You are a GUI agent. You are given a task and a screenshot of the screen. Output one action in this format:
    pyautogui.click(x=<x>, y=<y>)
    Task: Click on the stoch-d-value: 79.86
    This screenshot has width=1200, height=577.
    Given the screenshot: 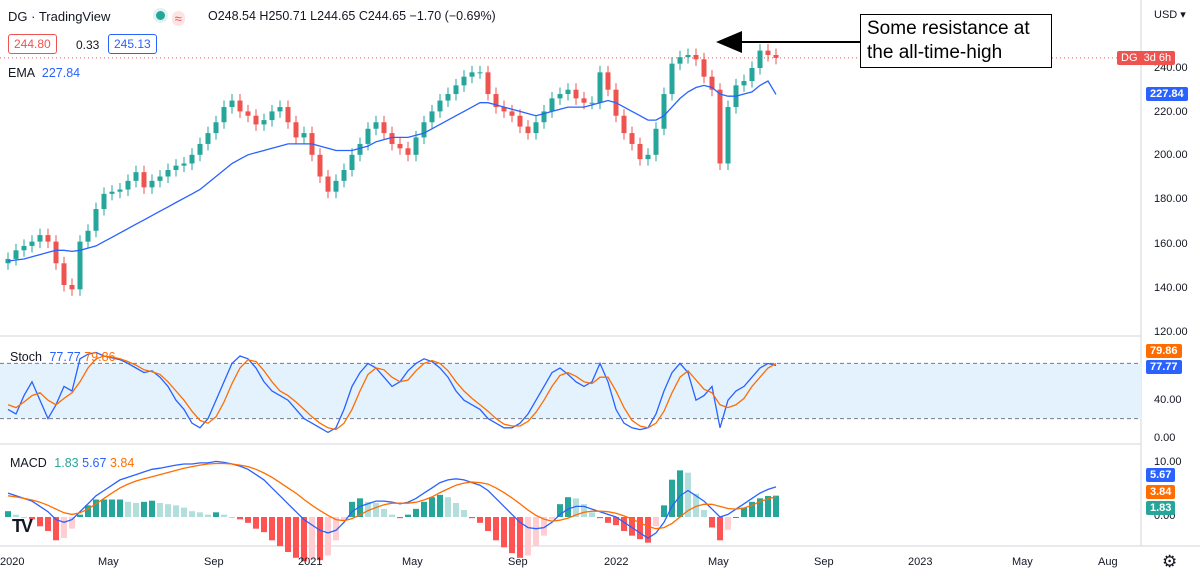 What is the action you would take?
    pyautogui.click(x=100, y=357)
    